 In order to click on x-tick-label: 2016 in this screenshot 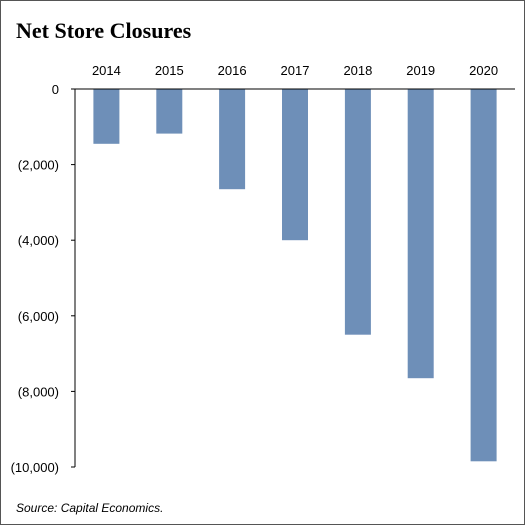, I will do `click(232, 70)`.